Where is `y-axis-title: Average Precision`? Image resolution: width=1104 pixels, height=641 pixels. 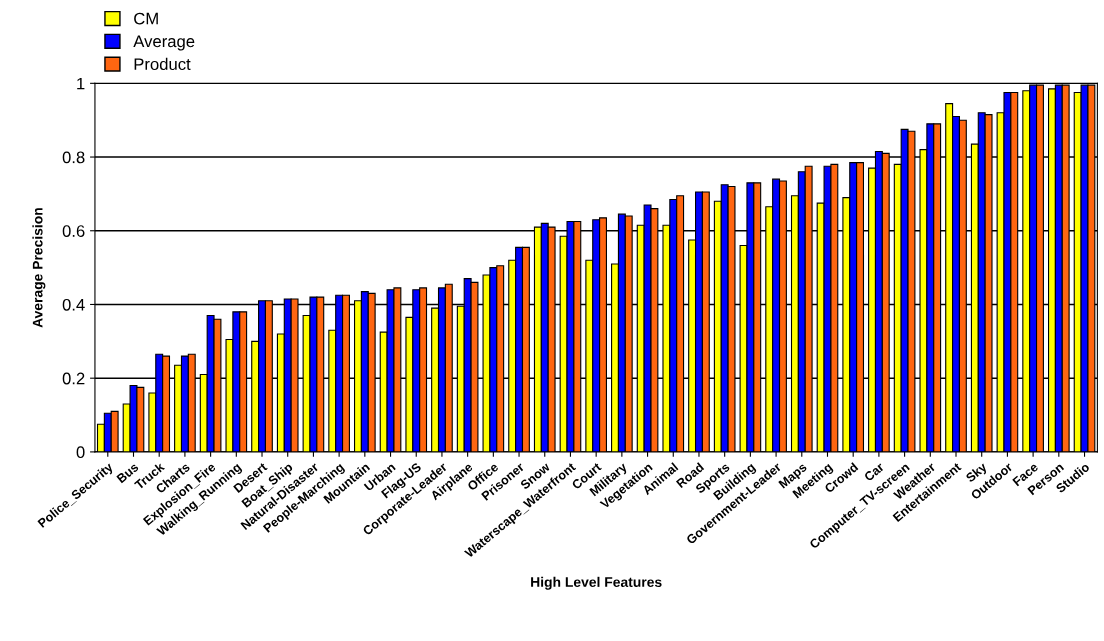
y-axis-title: Average Precision is located at coordinates (39, 268).